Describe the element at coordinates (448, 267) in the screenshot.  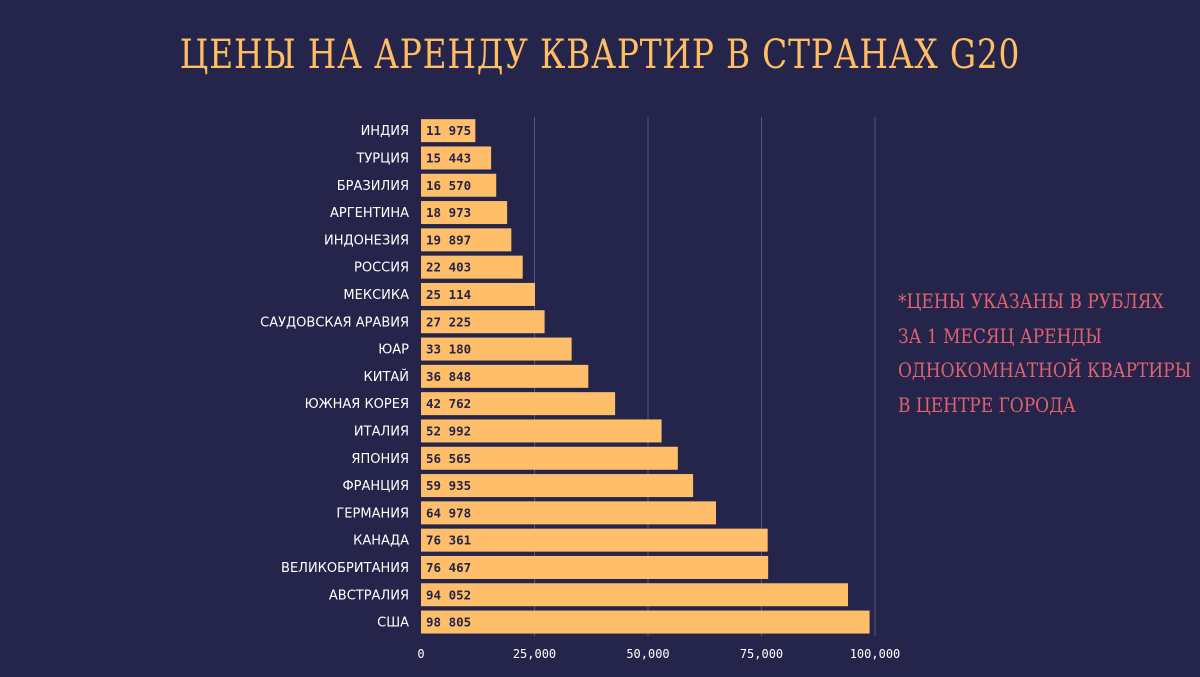
I see `bar-value-label: 22 403` at that location.